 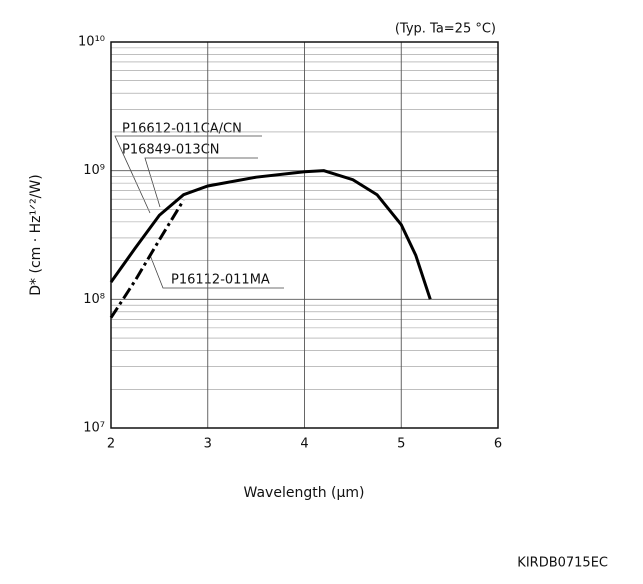 What do you see at coordinates (304, 493) in the screenshot?
I see `x-axis-label: Wavelength (μm)` at bounding box center [304, 493].